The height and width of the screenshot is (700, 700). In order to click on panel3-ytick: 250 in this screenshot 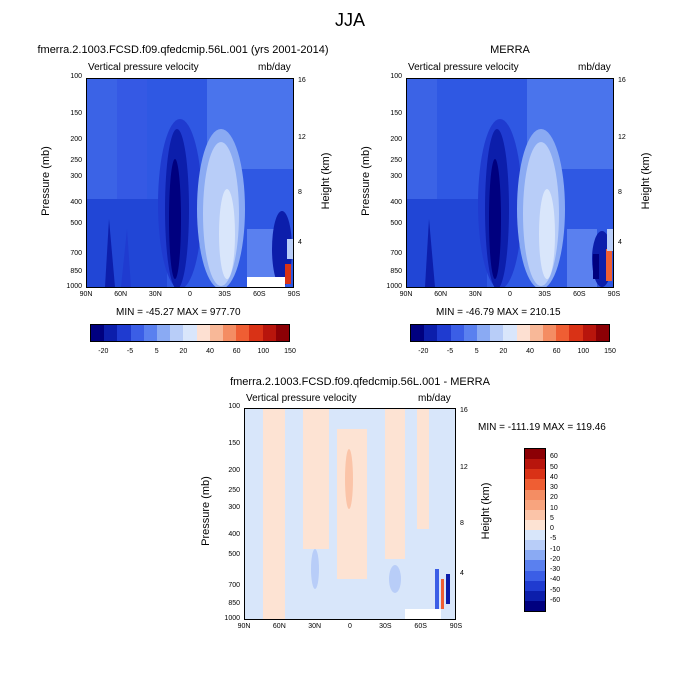, I will do `click(234, 491)`.